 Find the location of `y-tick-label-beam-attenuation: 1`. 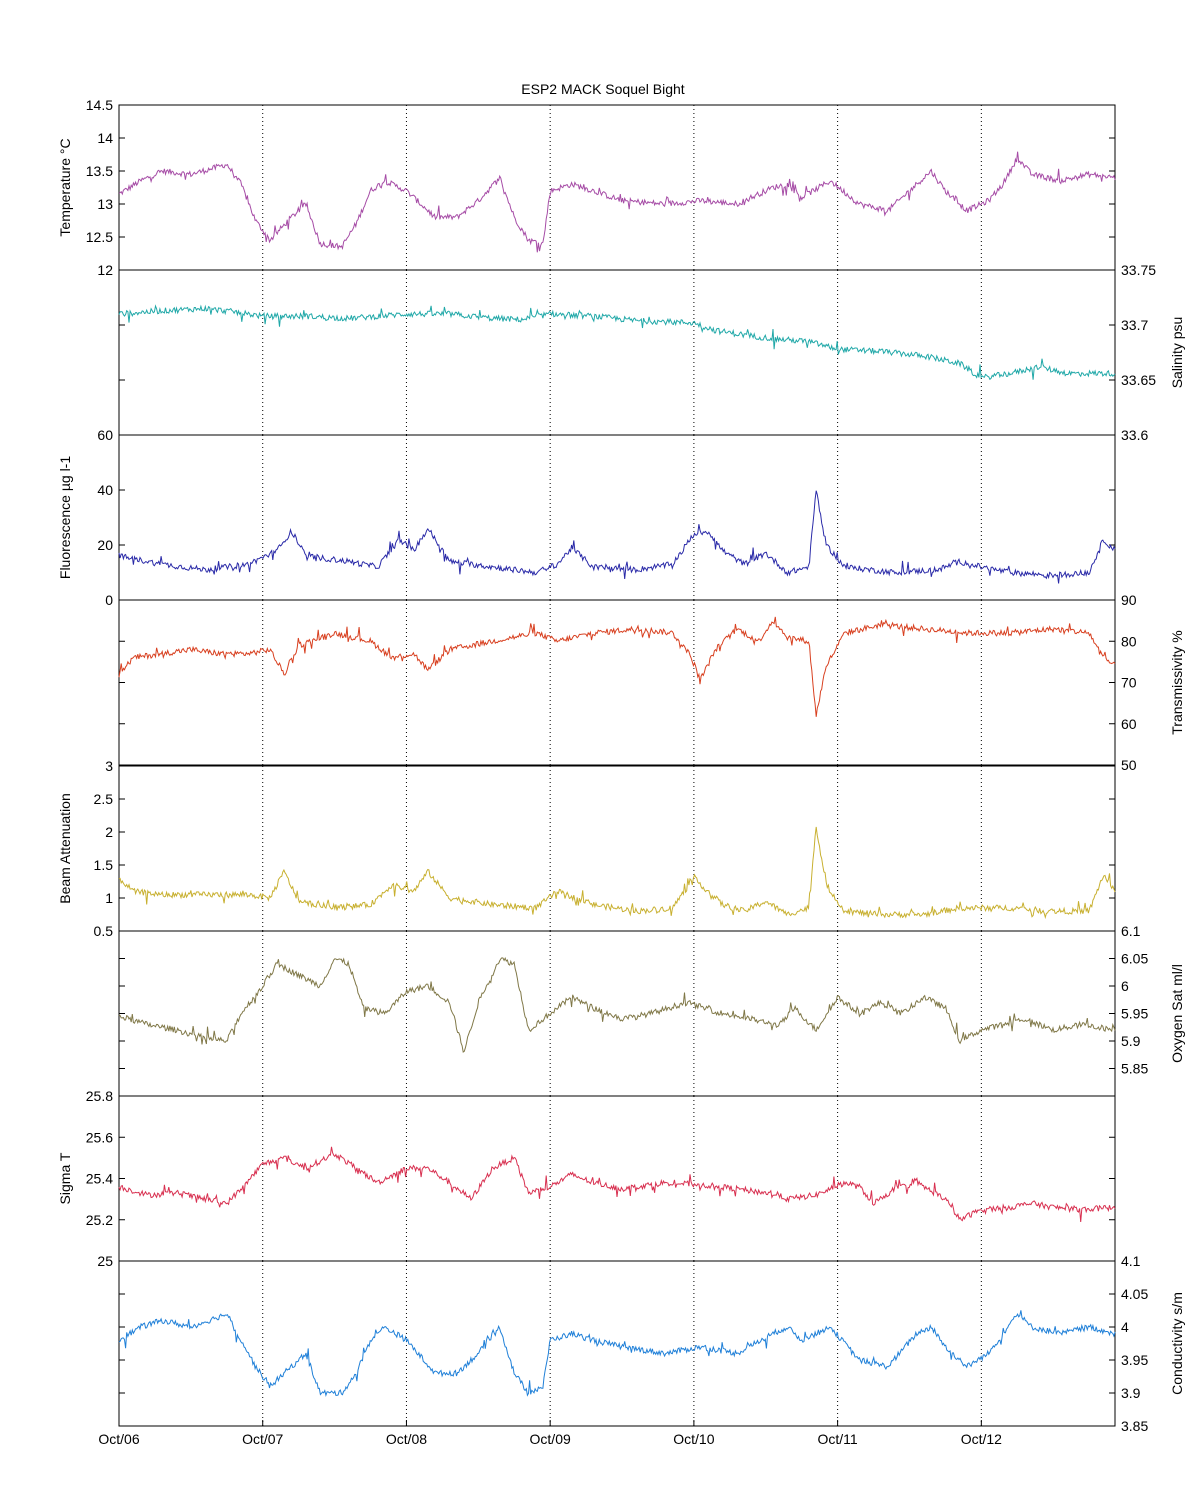

y-tick-label-beam-attenuation: 1 is located at coordinates (109, 898).